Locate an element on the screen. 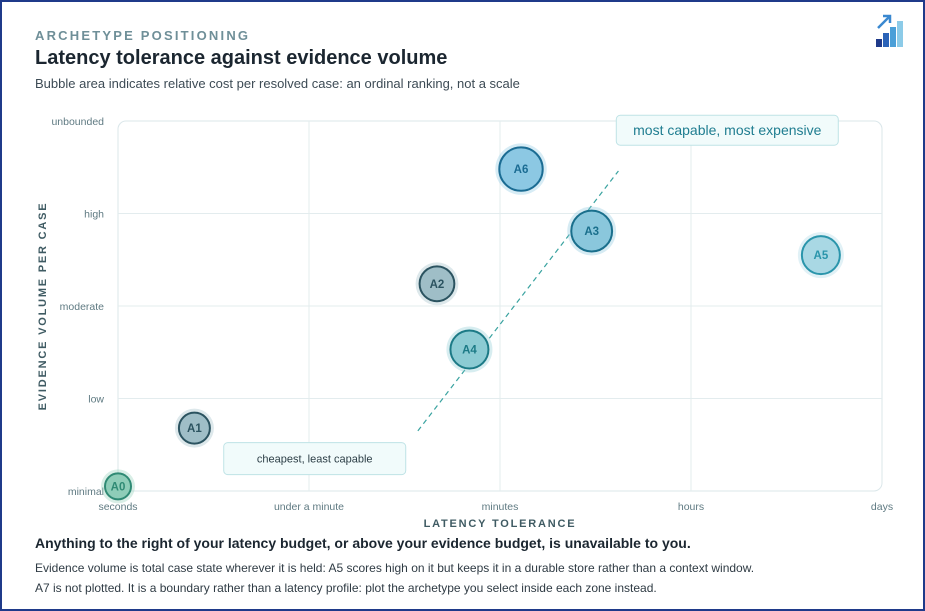  brand-logo-icon is located at coordinates (889, 30).